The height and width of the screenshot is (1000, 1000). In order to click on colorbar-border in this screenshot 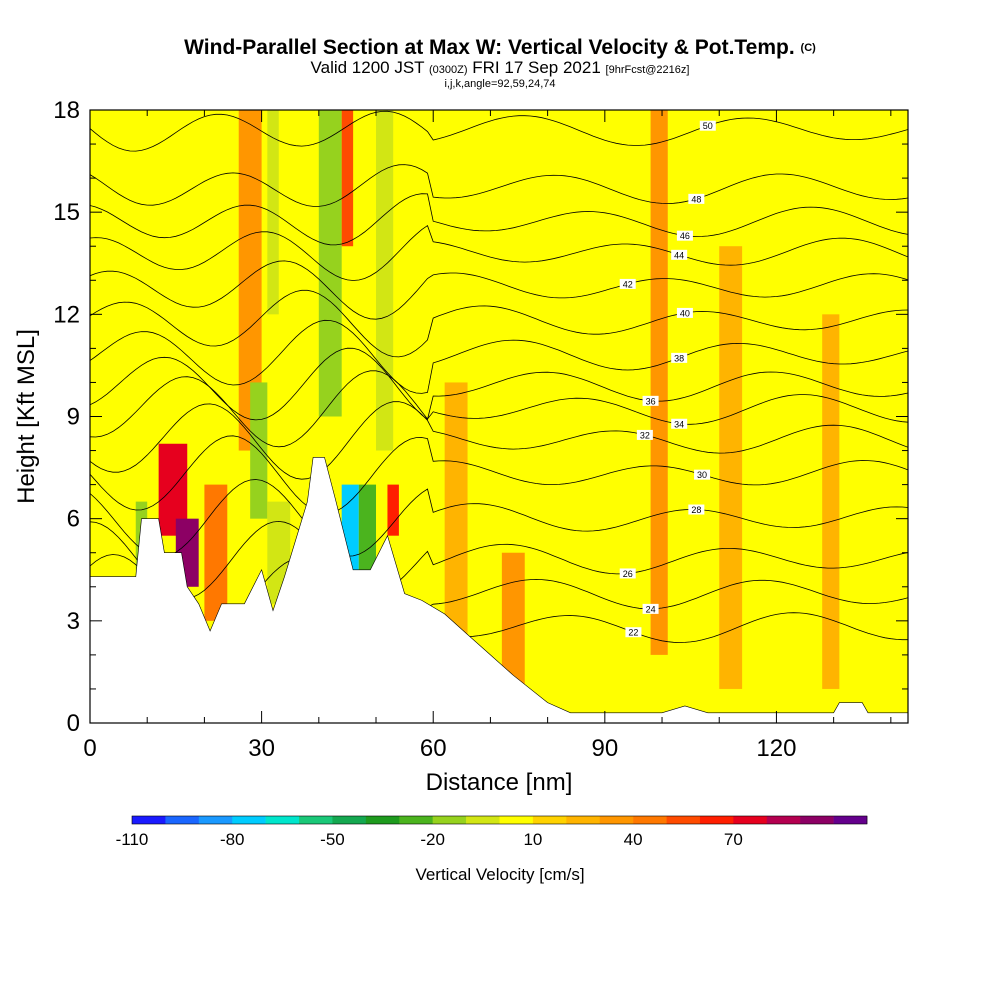, I will do `click(499, 820)`.